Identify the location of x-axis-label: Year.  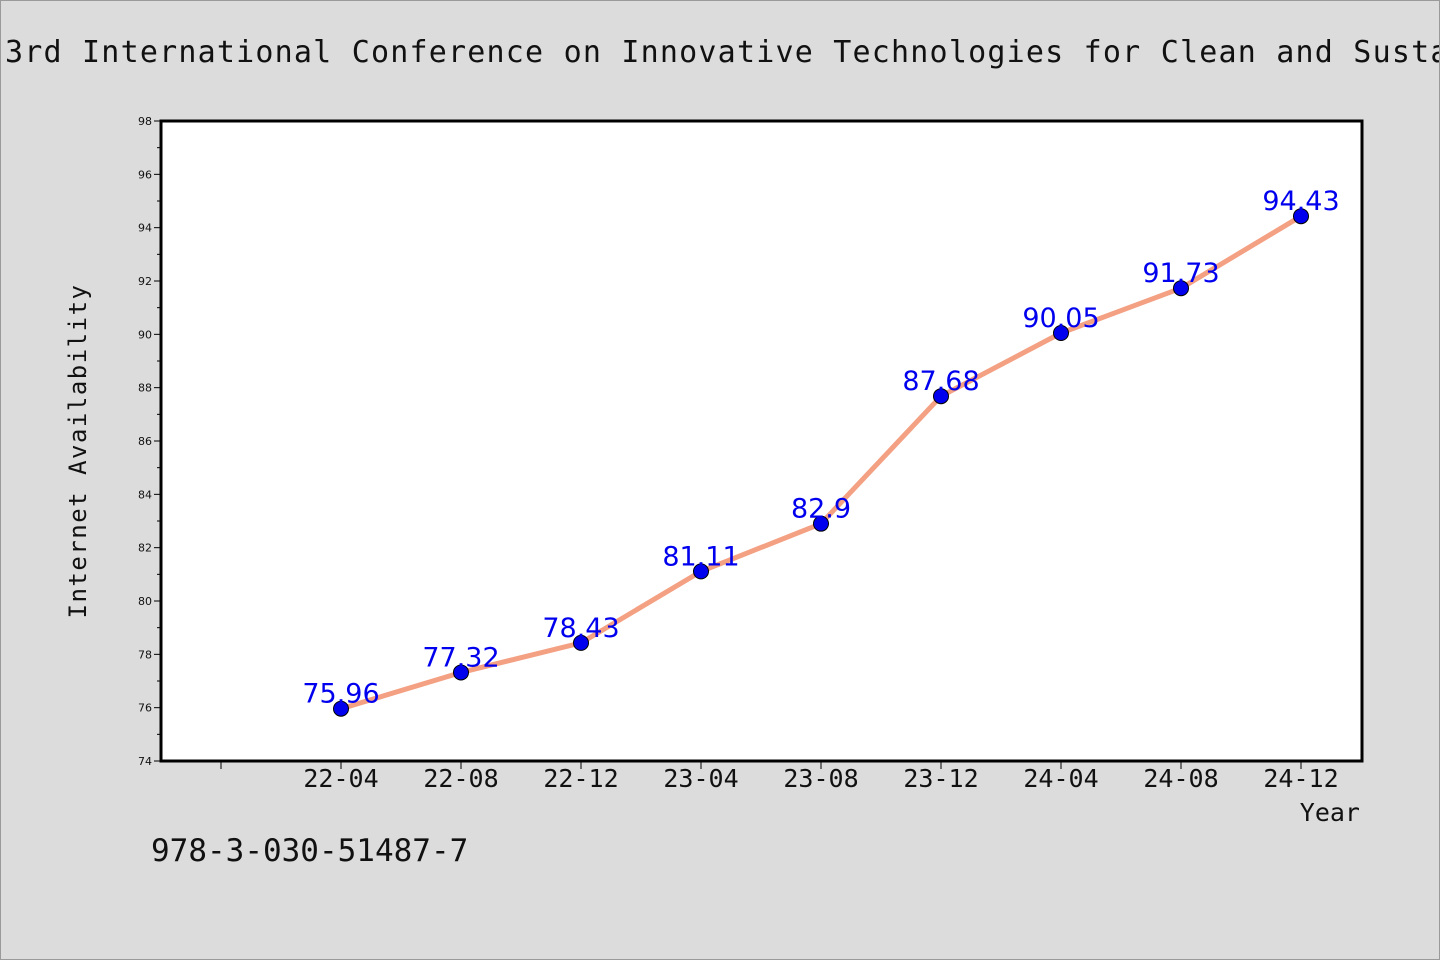
(1330, 812).